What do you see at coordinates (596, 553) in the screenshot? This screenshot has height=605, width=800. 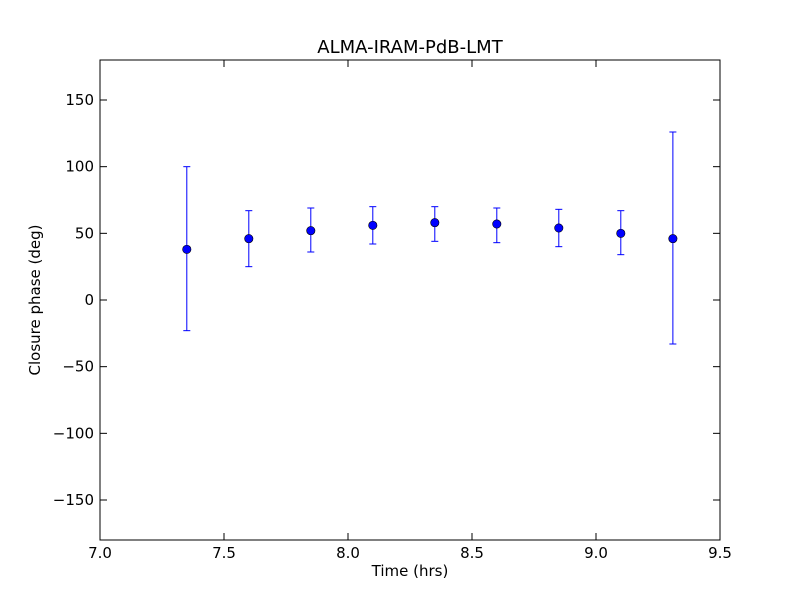 I see `x-tick-label: 9.0` at bounding box center [596, 553].